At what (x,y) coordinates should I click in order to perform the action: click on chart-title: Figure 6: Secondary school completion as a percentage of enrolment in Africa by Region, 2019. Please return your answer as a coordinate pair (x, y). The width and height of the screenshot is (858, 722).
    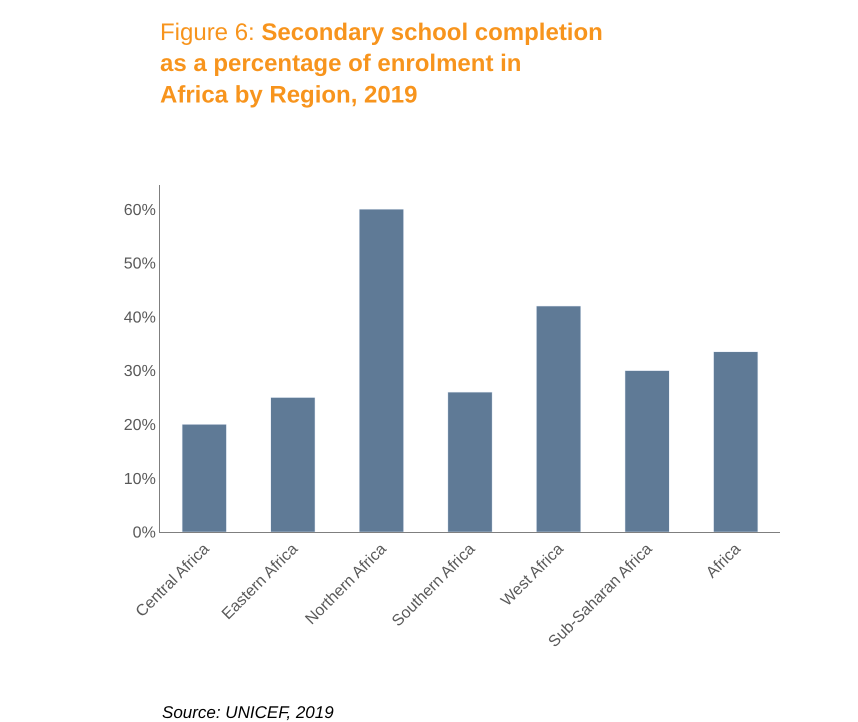
    Looking at the image, I should click on (381, 63).